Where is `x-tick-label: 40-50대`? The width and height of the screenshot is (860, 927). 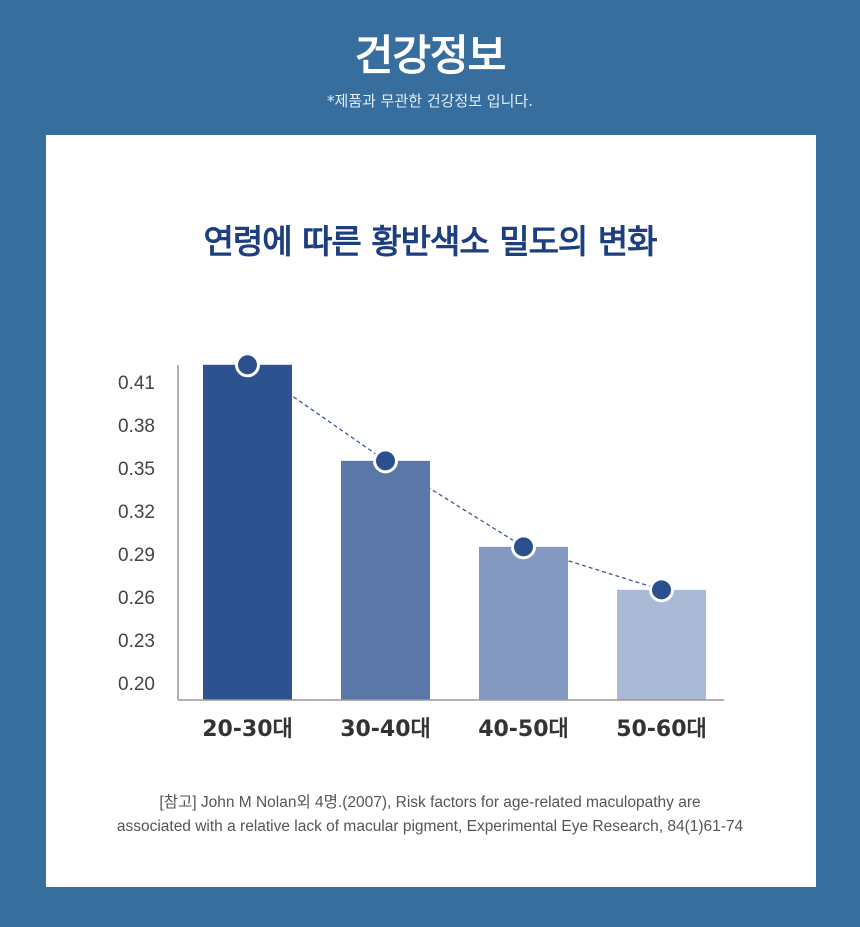 x-tick-label: 40-50대 is located at coordinates (523, 729).